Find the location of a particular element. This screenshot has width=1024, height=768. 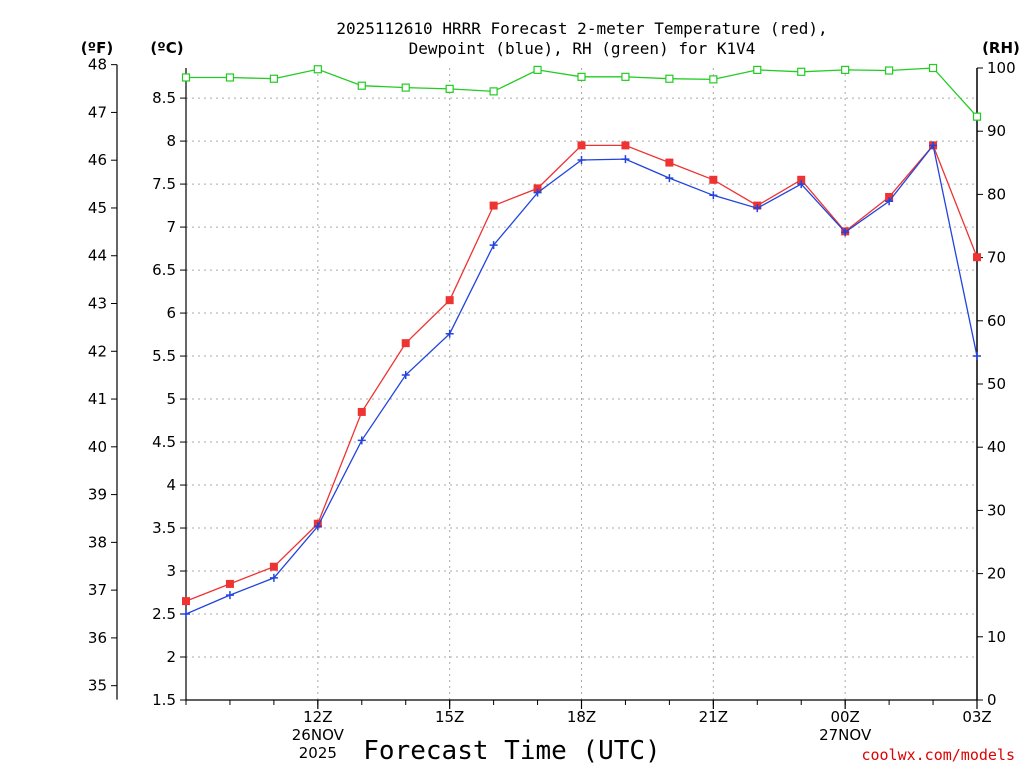

fahrenheit-tick-label: 40 is located at coordinates (97, 447).